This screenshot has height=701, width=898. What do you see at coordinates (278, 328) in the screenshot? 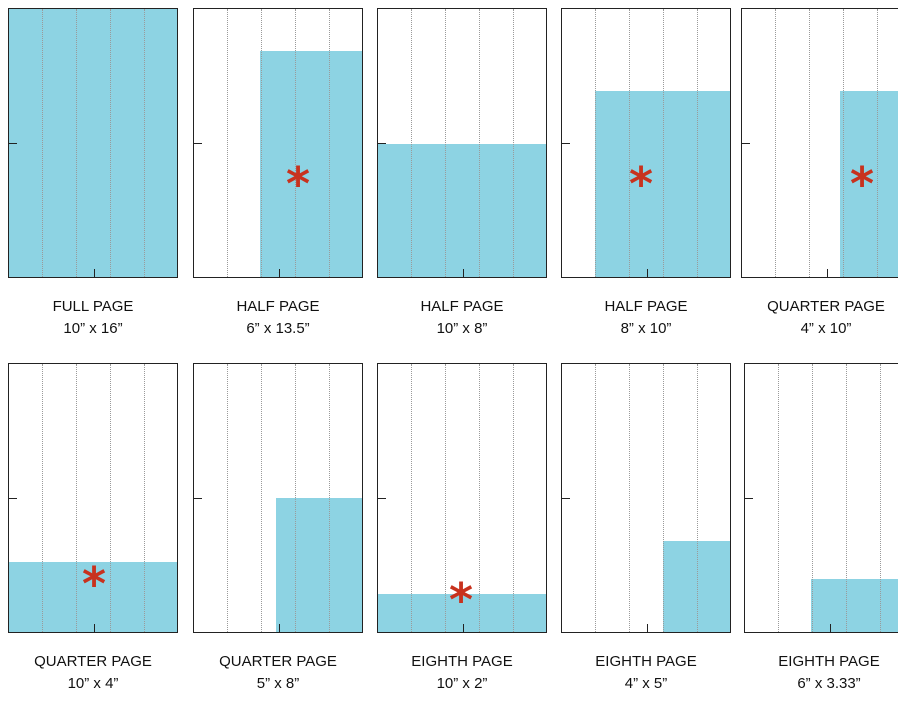
I see `ad-size-dimensions: 6” x 13.5”` at bounding box center [278, 328].